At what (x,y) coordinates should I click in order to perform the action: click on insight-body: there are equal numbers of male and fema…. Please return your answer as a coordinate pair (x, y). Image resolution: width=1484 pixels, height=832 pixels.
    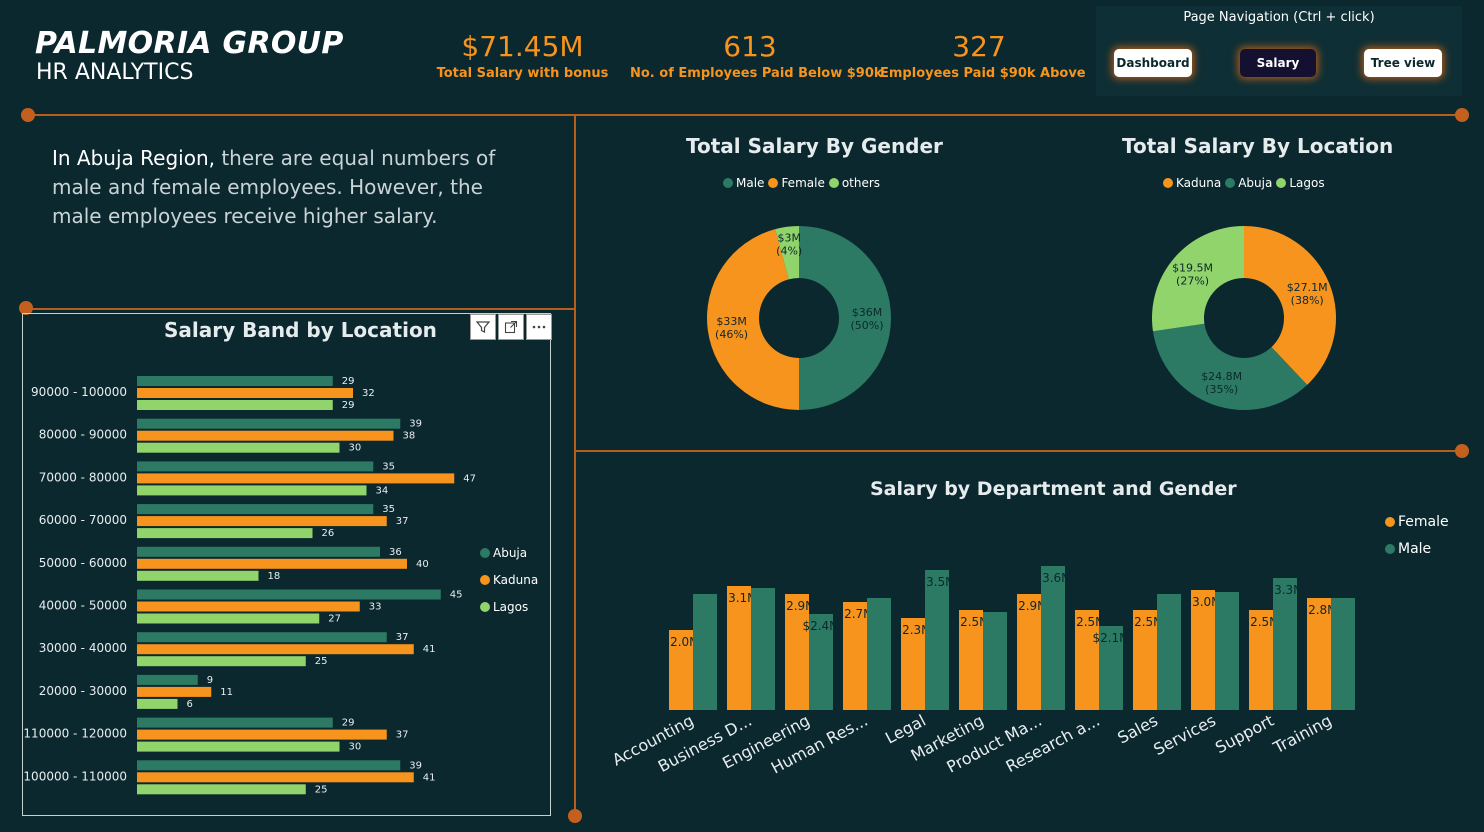
    Looking at the image, I should click on (274, 187).